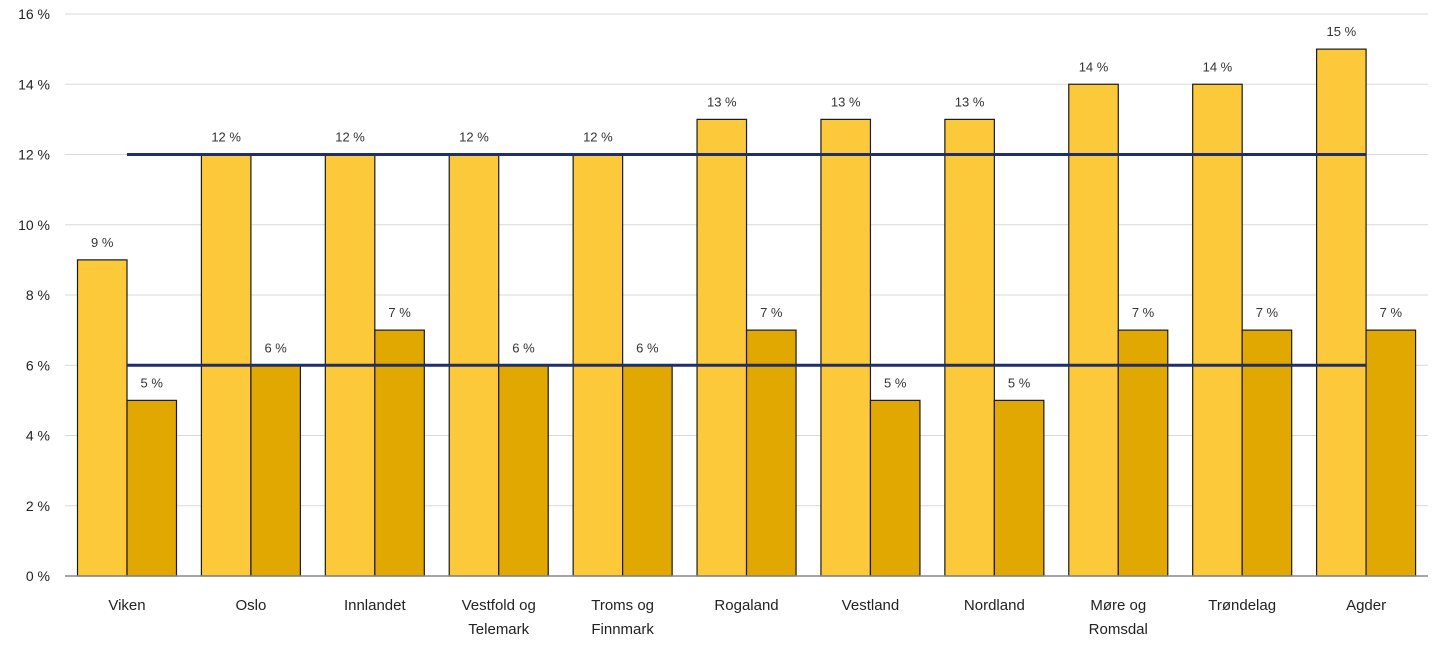 This screenshot has height=649, width=1435. Describe the element at coordinates (38, 365) in the screenshot. I see `y-tick-label: 6 %` at that location.